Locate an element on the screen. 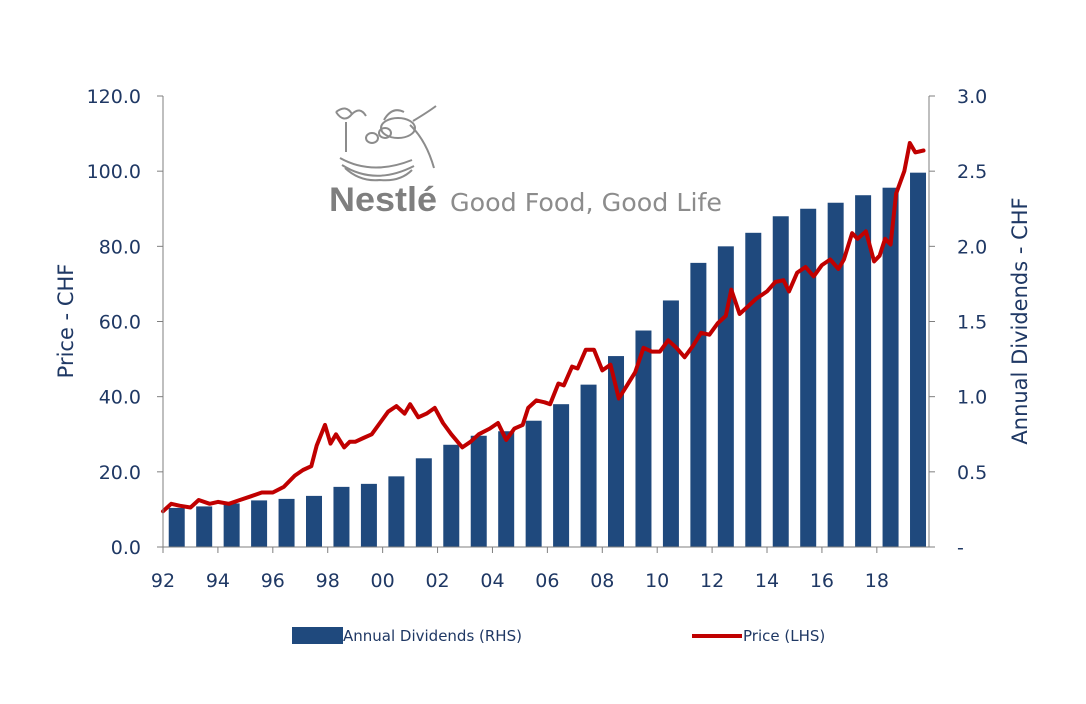 This screenshot has width=1086, height=704. dividend-bar-1999 is located at coordinates (368, 515).